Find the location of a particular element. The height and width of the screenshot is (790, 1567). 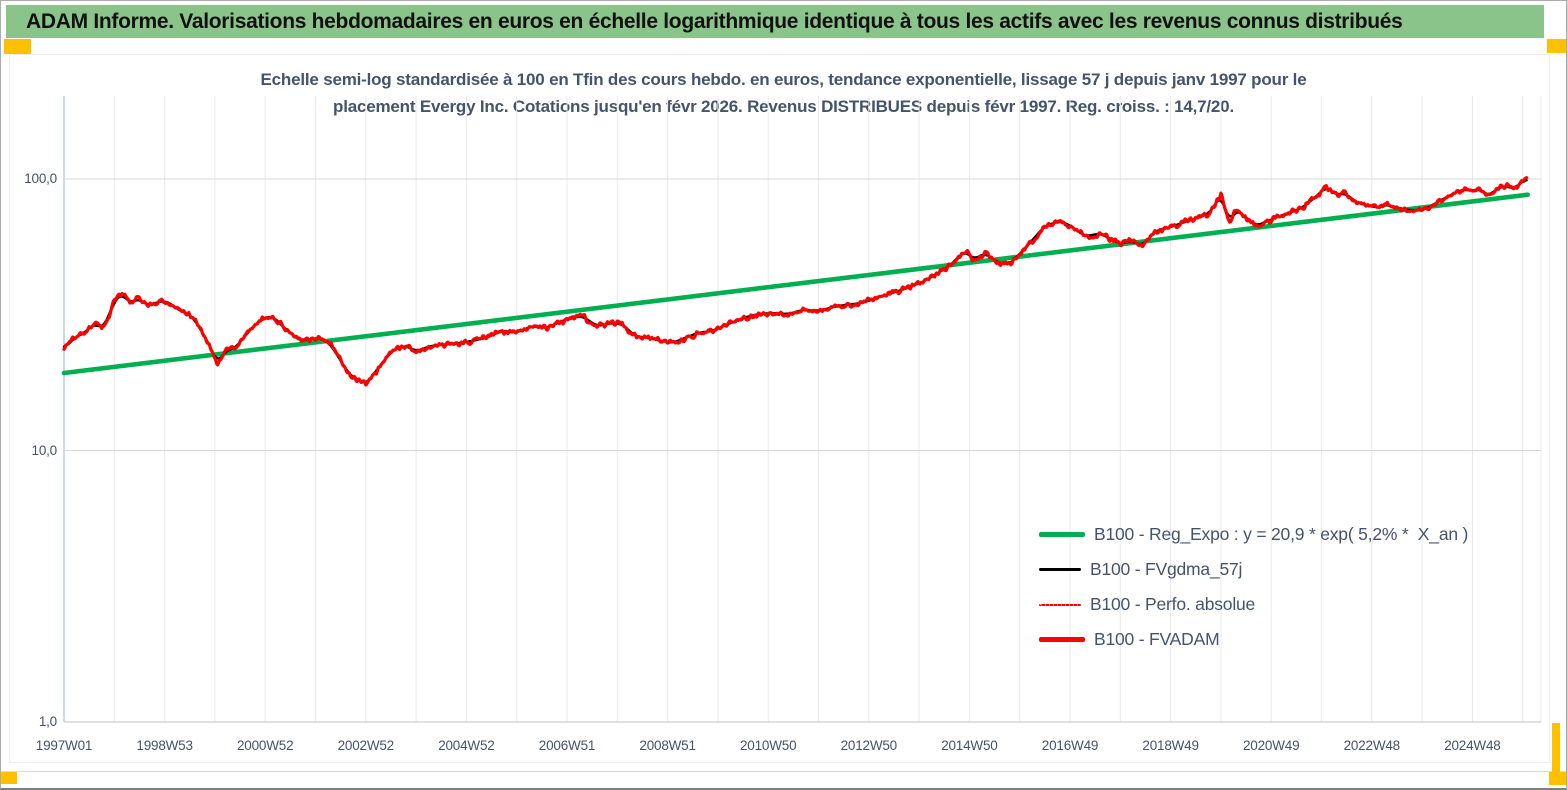

x-axis-label: 2002W52 is located at coordinates (366, 745).